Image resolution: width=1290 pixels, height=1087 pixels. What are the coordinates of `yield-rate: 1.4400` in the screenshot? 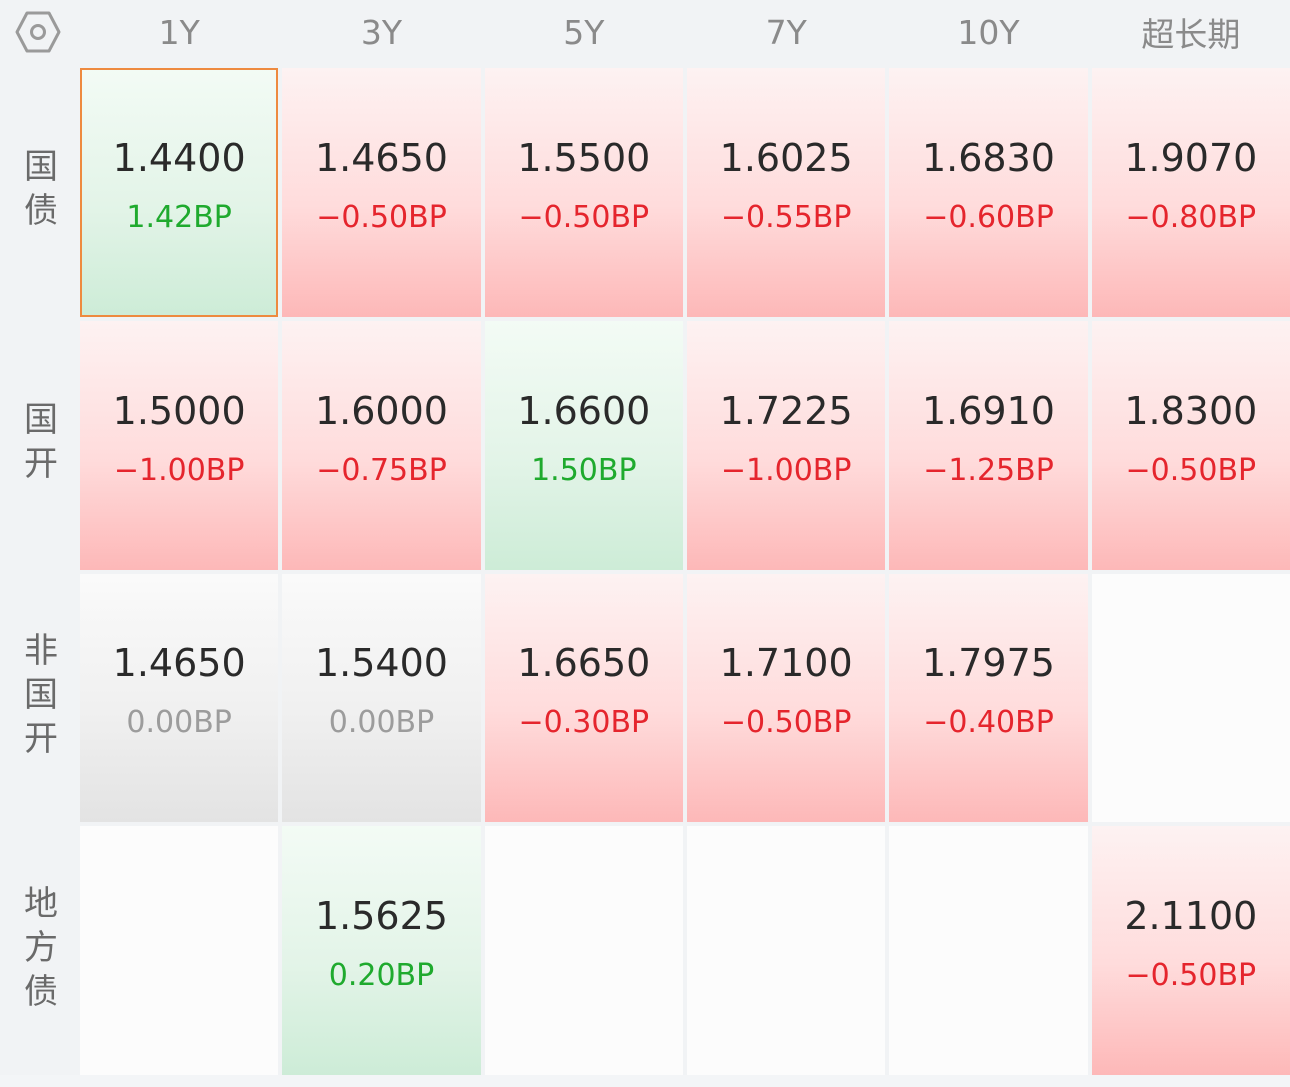 It's located at (179, 157).